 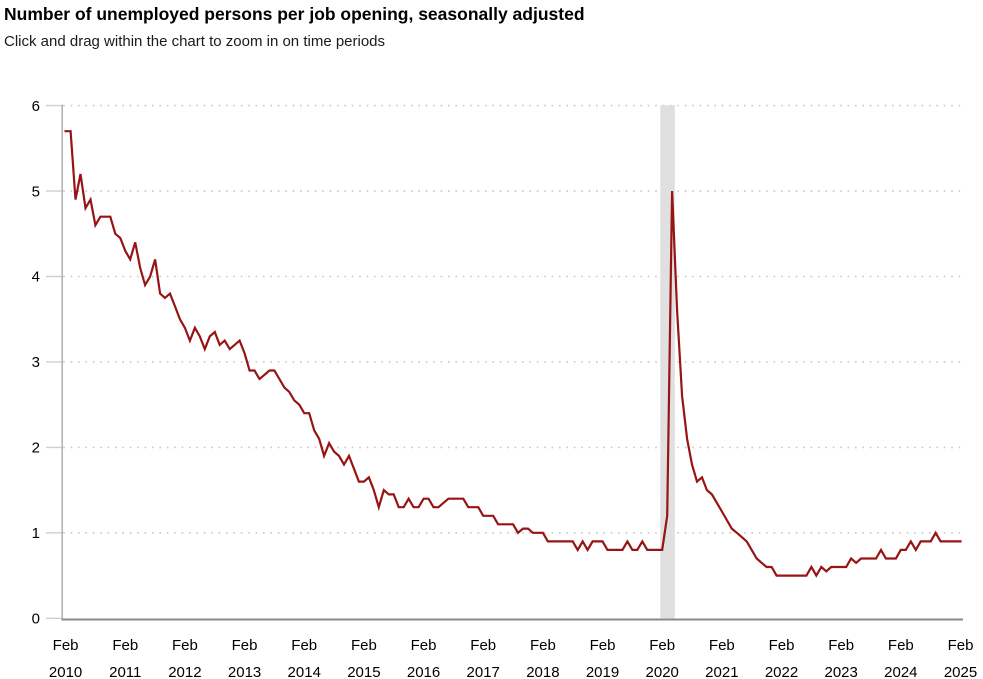 I want to click on x-axis-label-year-2021: 2021, so click(x=721, y=671).